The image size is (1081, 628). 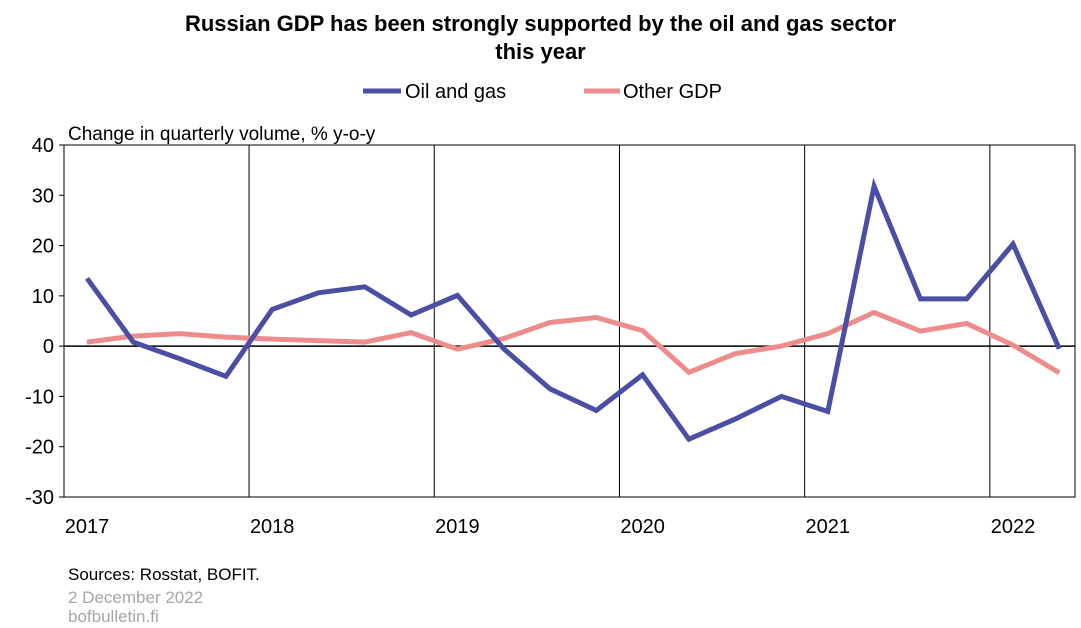 What do you see at coordinates (672, 92) in the screenshot?
I see `legend-label: Other GDP` at bounding box center [672, 92].